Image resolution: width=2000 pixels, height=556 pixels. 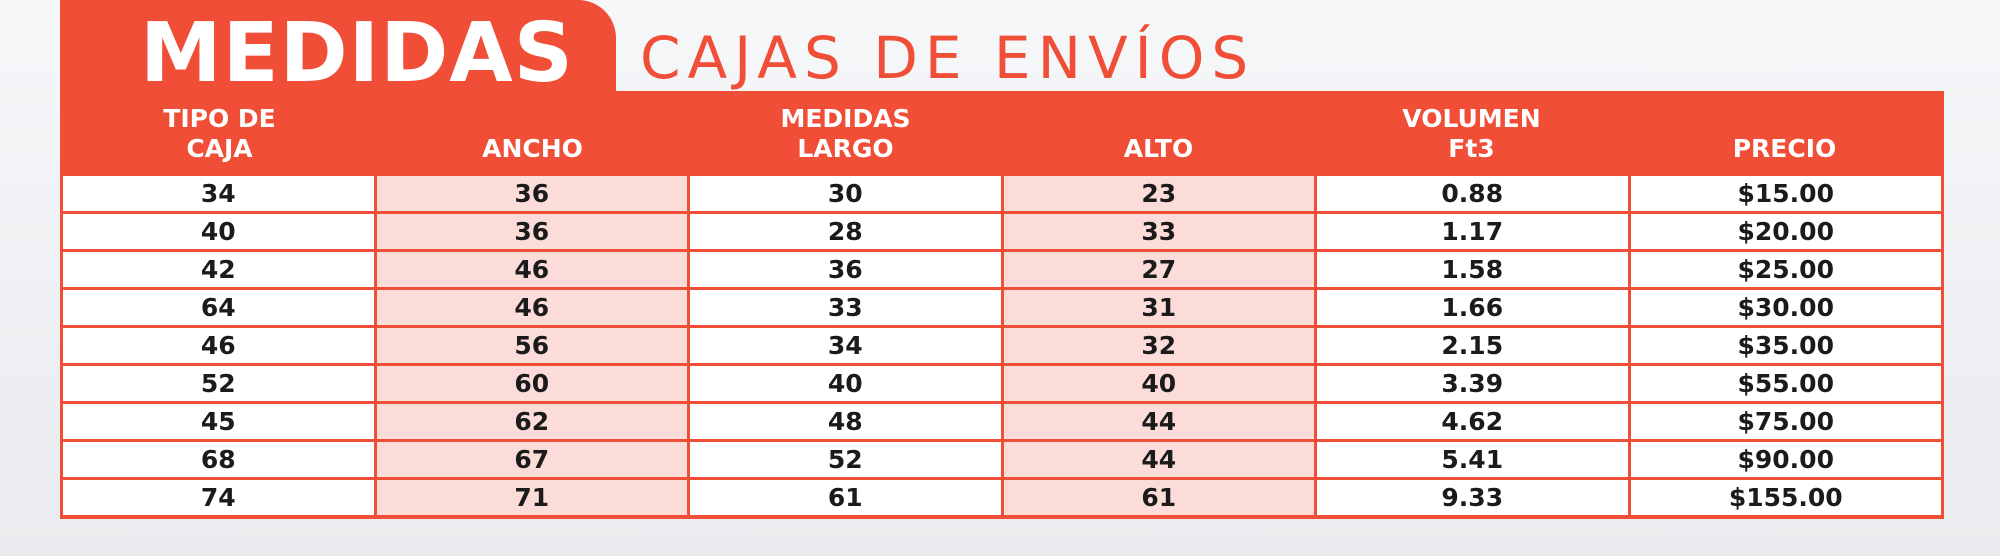 What do you see at coordinates (1472, 345) in the screenshot?
I see `cell-volumen: 2.15` at bounding box center [1472, 345].